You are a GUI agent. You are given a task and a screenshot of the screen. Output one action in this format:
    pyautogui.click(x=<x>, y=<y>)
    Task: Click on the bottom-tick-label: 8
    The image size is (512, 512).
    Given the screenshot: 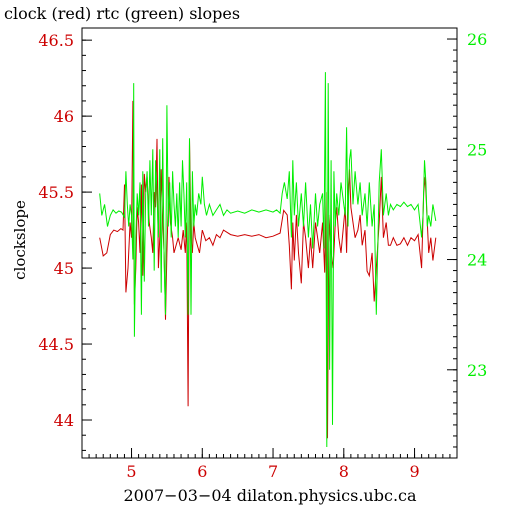 What is the action you would take?
    pyautogui.click(x=344, y=471)
    